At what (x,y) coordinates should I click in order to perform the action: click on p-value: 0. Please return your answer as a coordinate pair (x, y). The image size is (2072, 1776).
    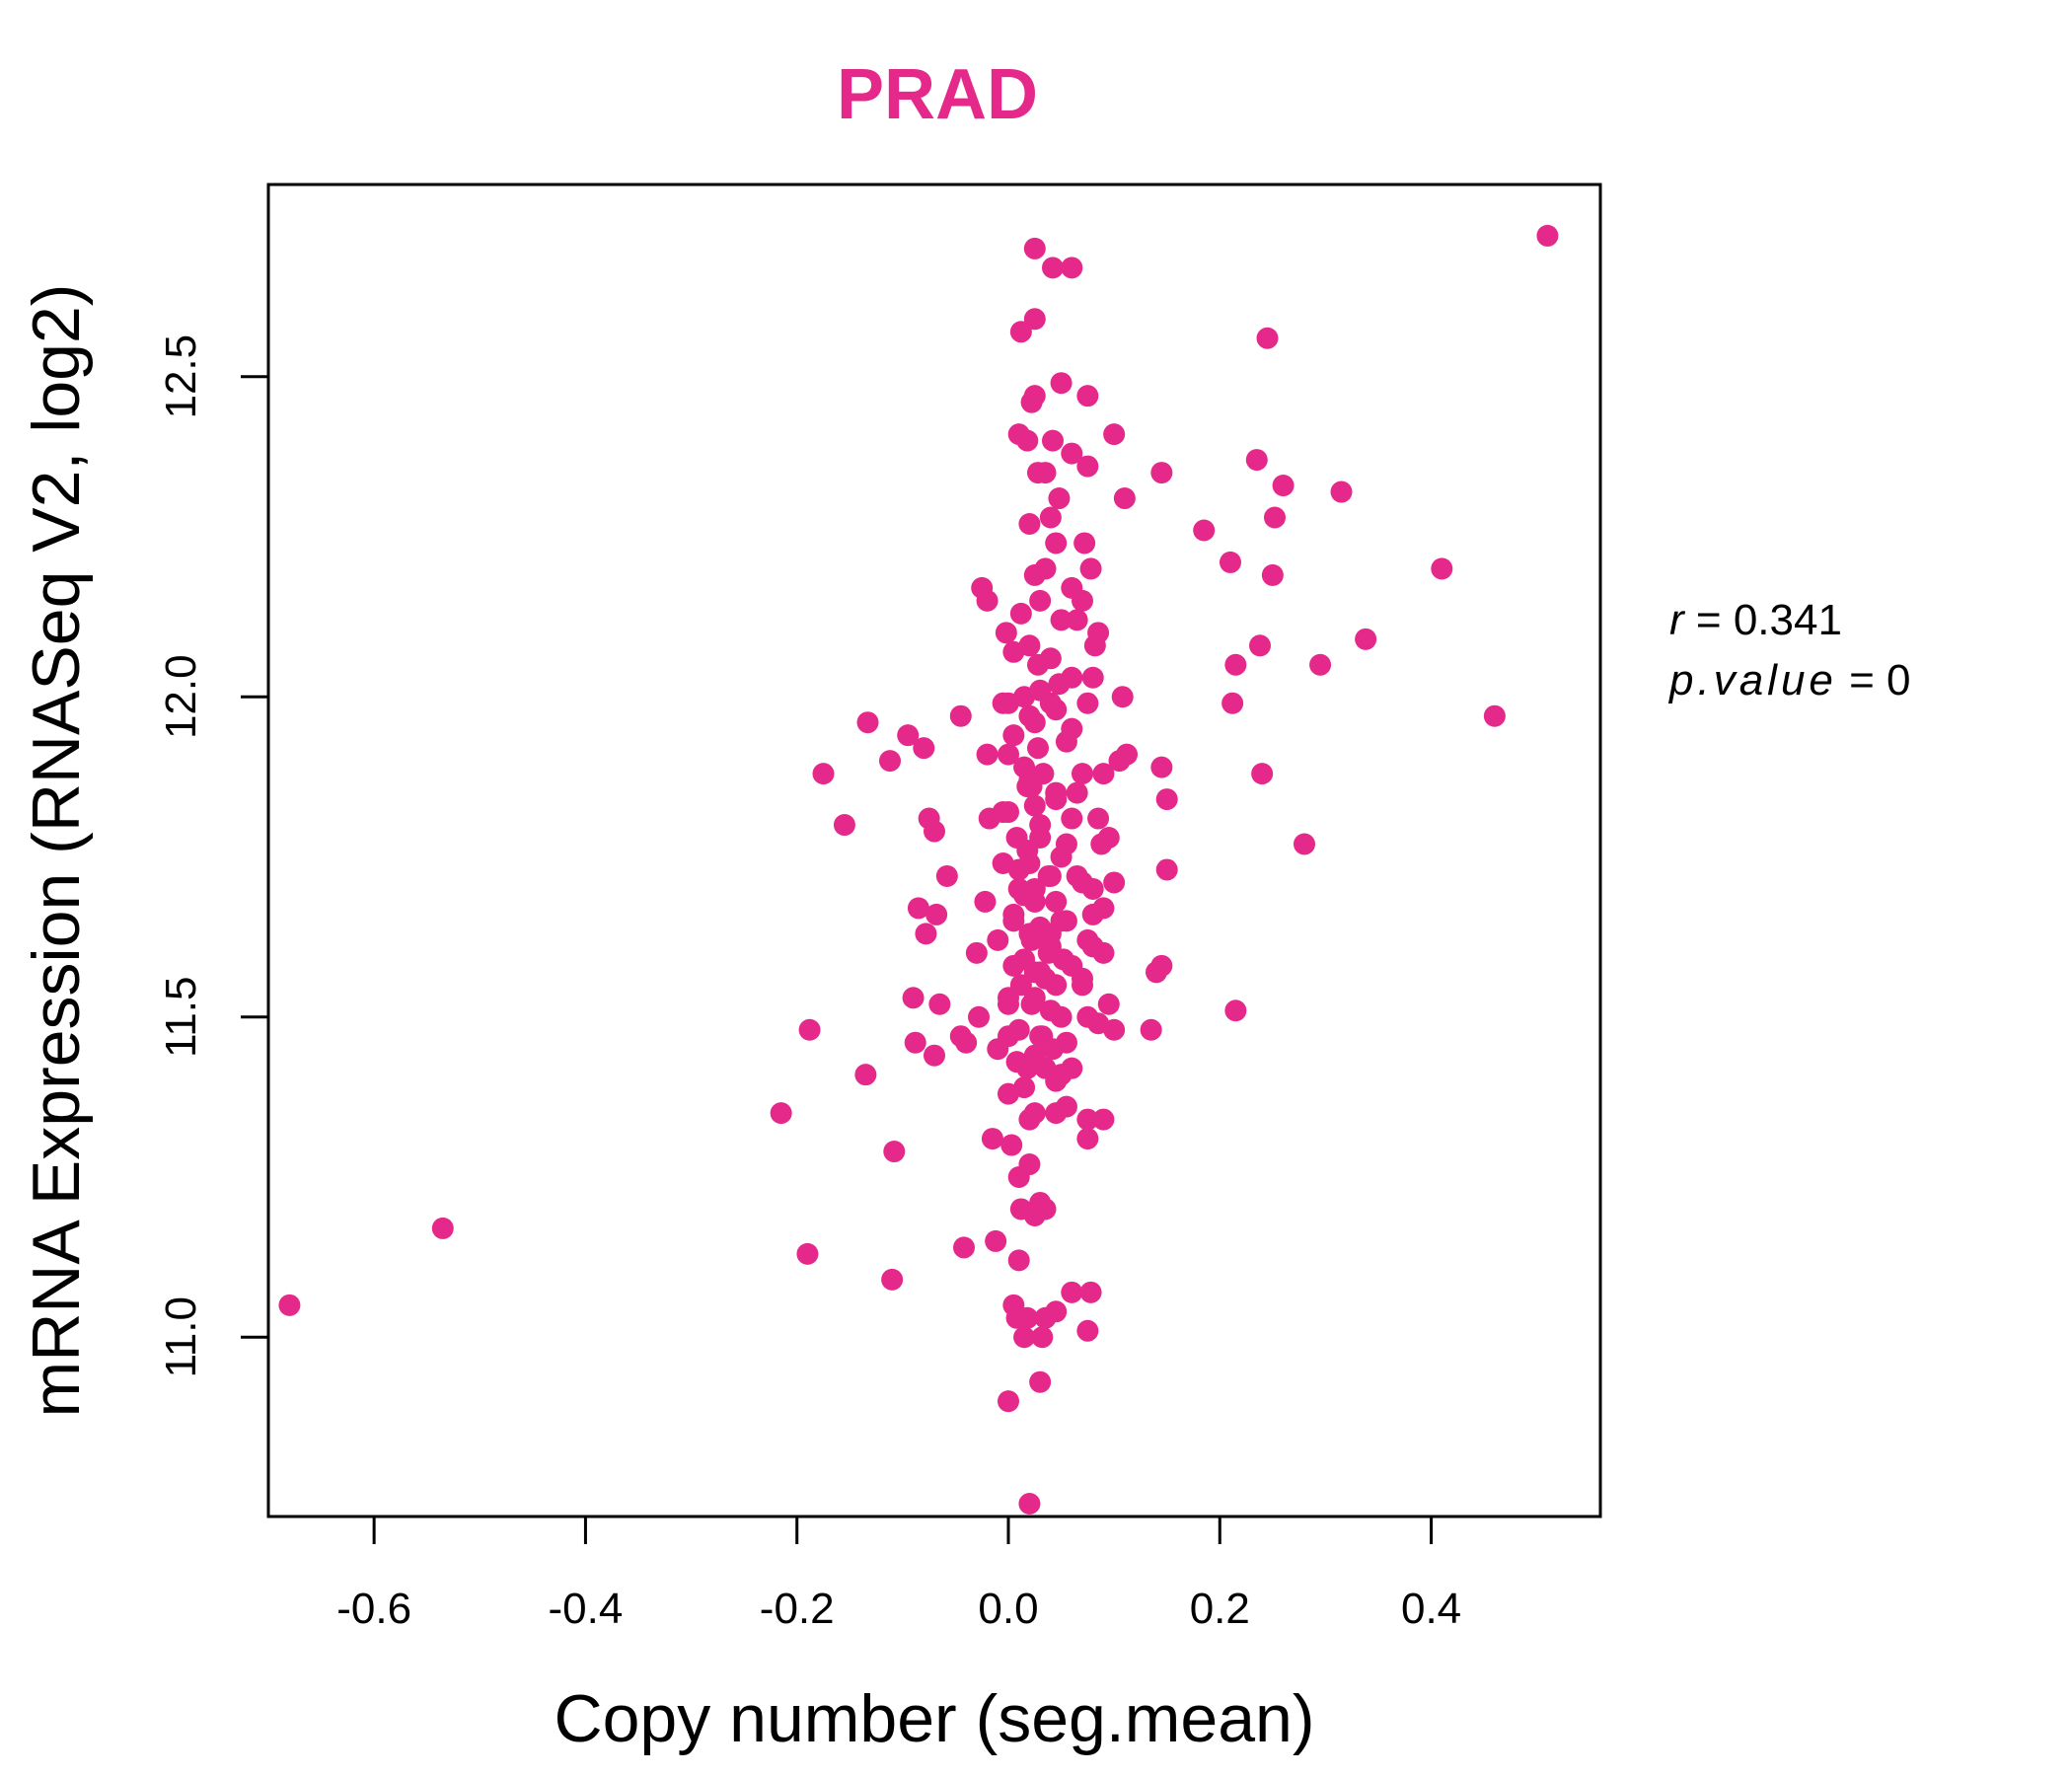
    Looking at the image, I should click on (1899, 680).